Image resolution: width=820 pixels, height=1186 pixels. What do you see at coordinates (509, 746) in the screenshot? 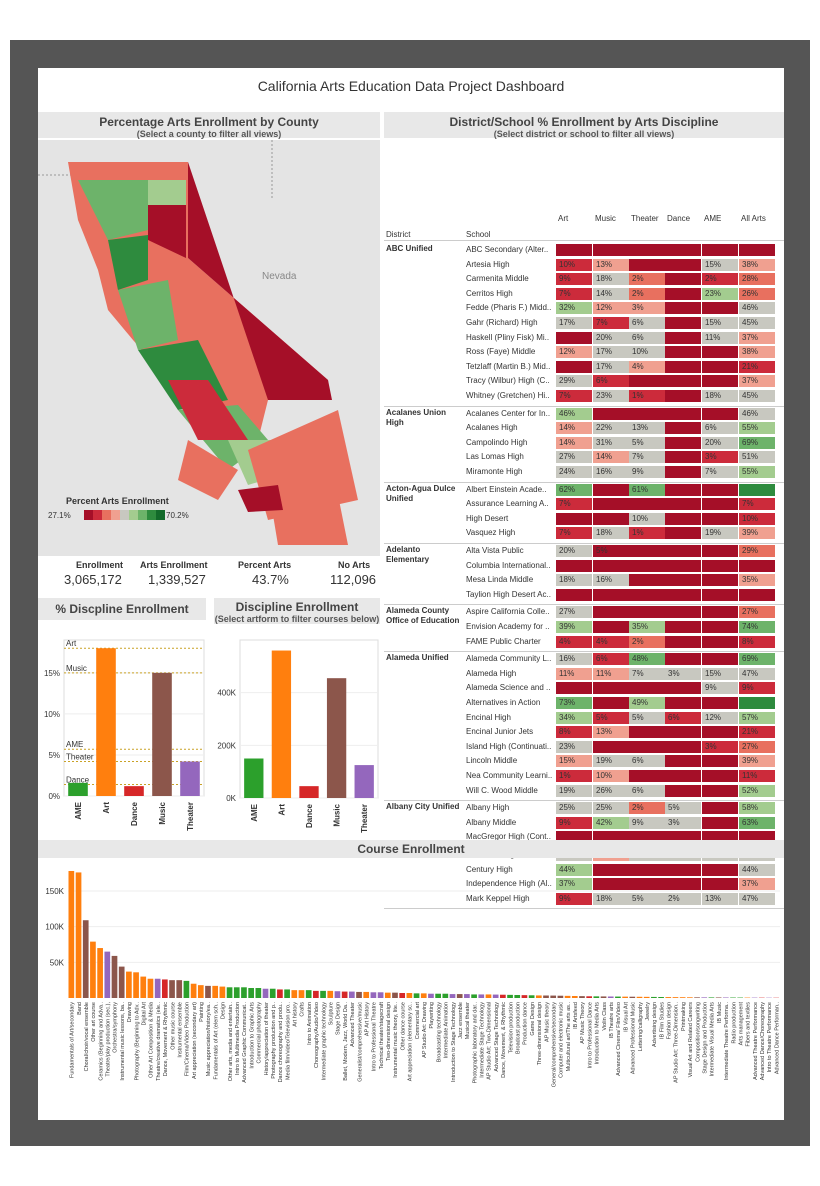
I see `school-name: Island High (Continuati..` at bounding box center [509, 746].